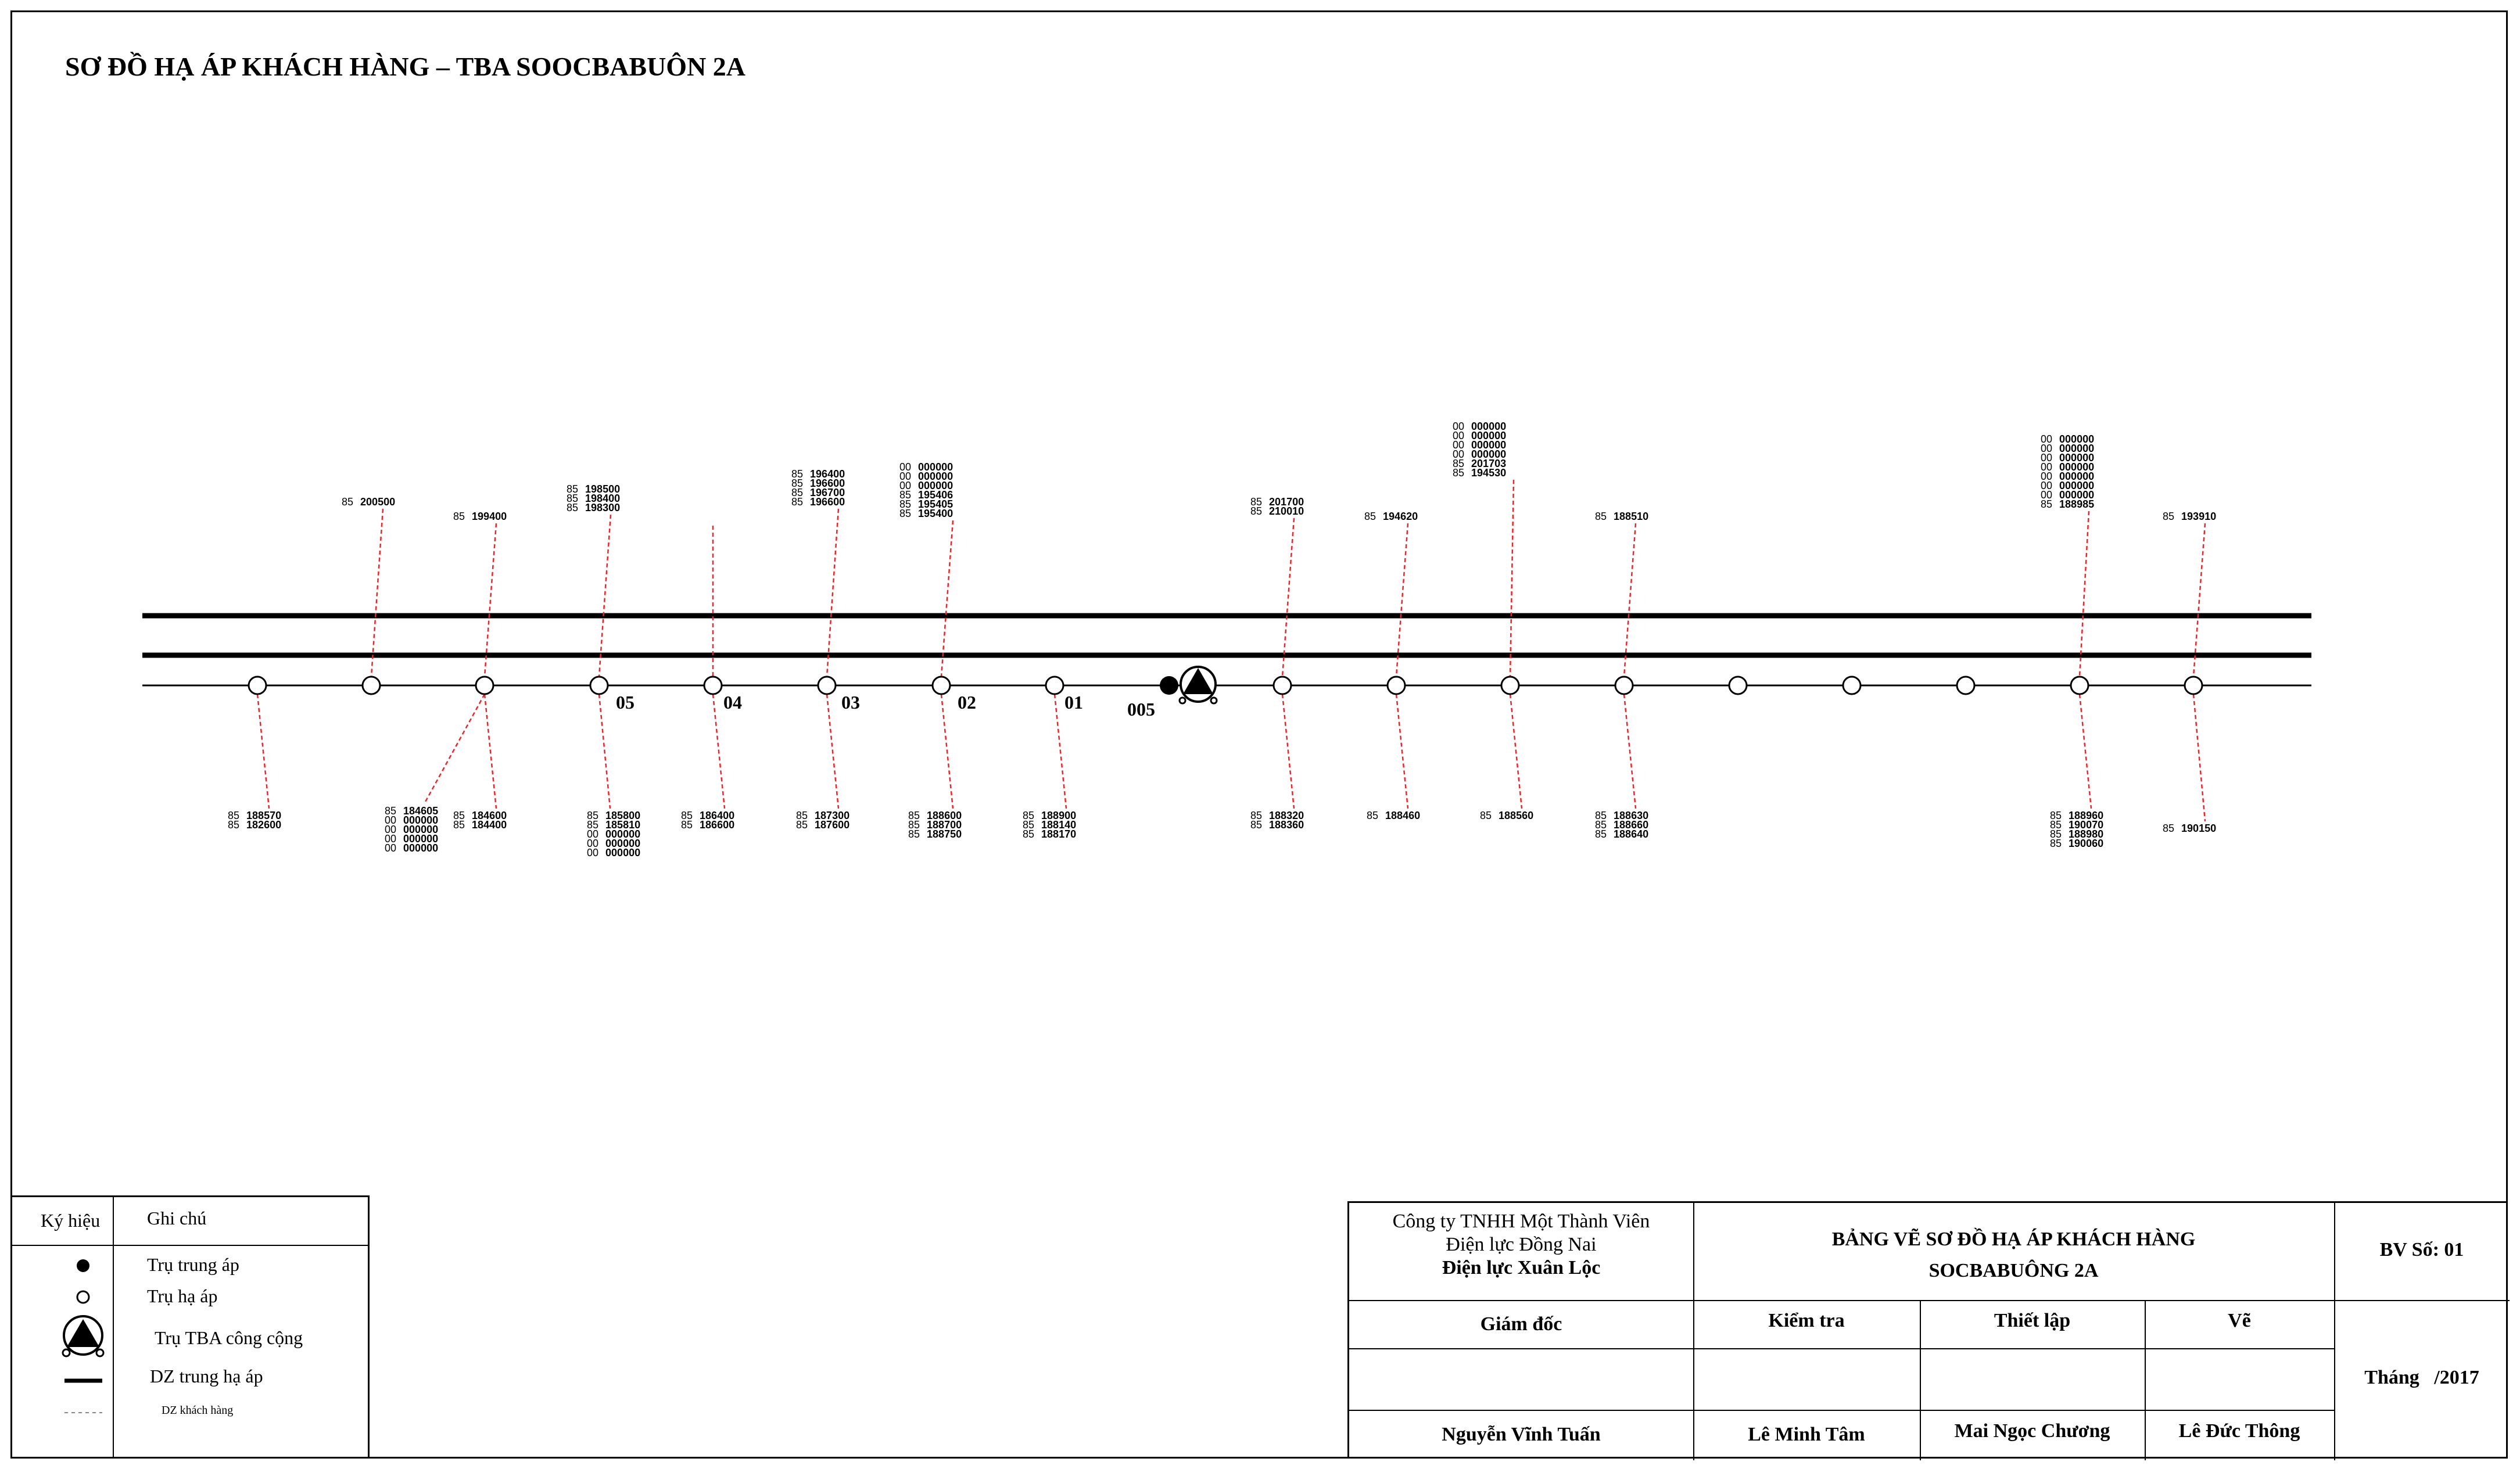 This screenshot has width=2520, height=1469. Describe the element at coordinates (1287, 825) in the screenshot. I see `customer-code-number: 188360` at that location.